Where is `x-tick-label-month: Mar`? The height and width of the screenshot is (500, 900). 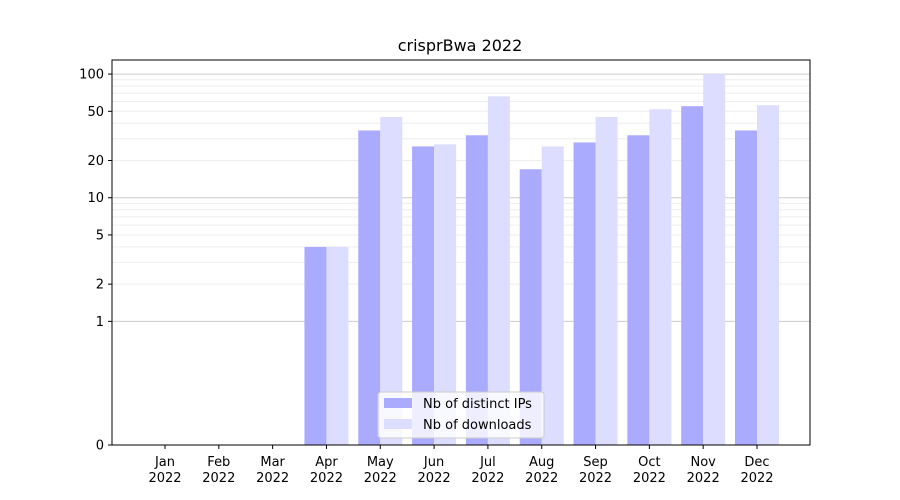 x-tick-label-month: Mar is located at coordinates (272, 462).